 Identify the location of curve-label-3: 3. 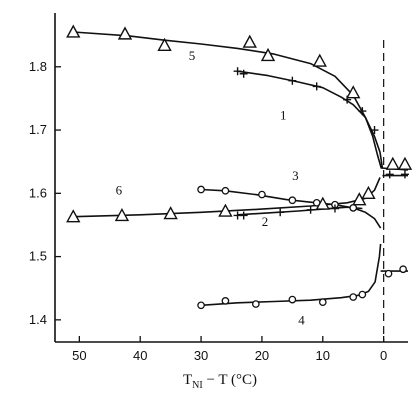
(295, 175).